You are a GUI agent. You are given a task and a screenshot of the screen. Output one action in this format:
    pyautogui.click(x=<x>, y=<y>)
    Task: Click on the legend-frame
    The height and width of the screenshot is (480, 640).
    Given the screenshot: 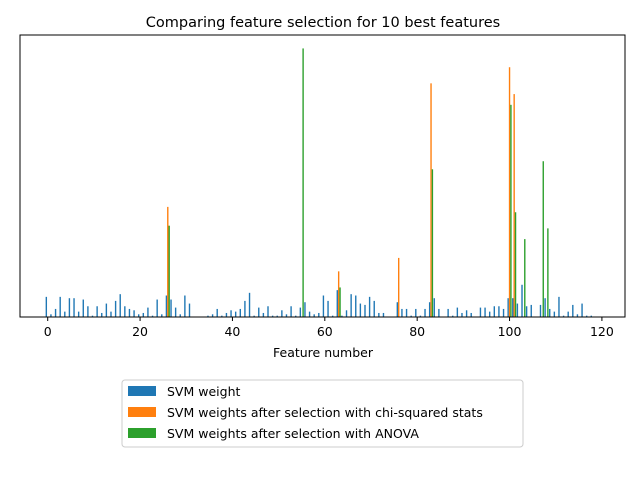 What is the action you would take?
    pyautogui.click(x=322, y=413)
    